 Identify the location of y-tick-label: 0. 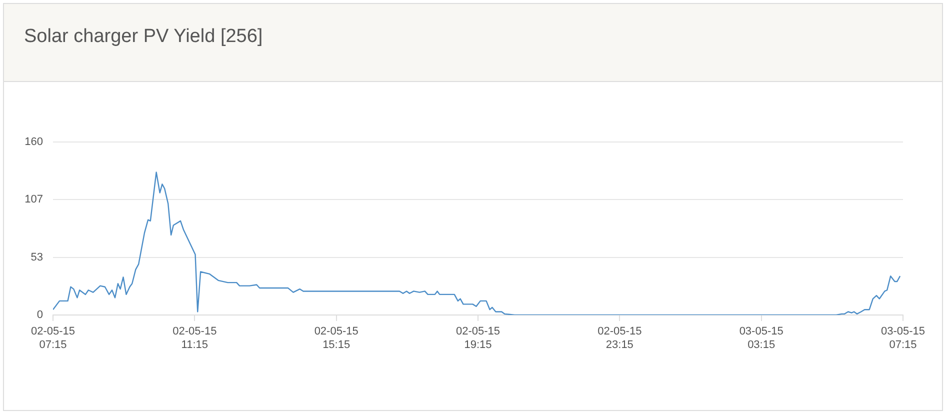
(39, 315).